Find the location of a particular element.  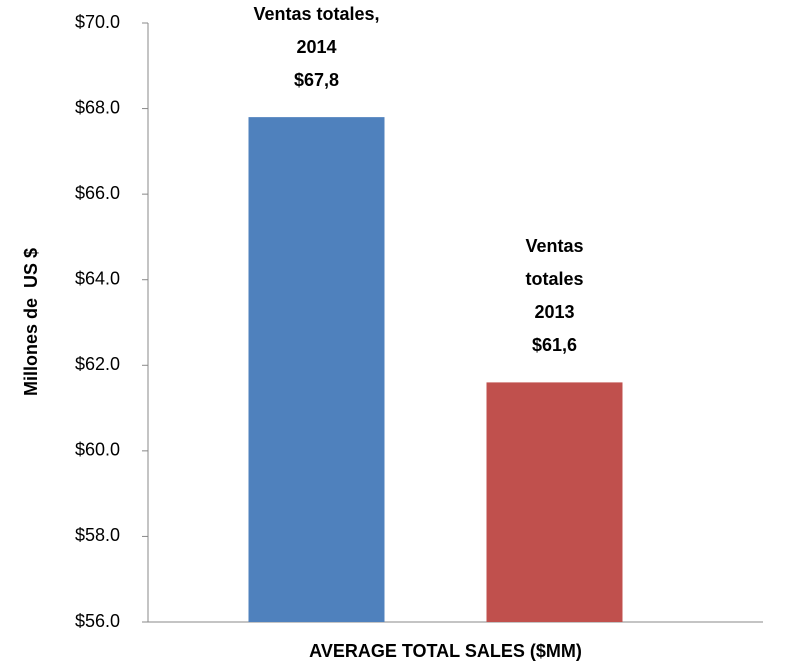

series-name: Ventas totales, 2014 is located at coordinates (316, 31).